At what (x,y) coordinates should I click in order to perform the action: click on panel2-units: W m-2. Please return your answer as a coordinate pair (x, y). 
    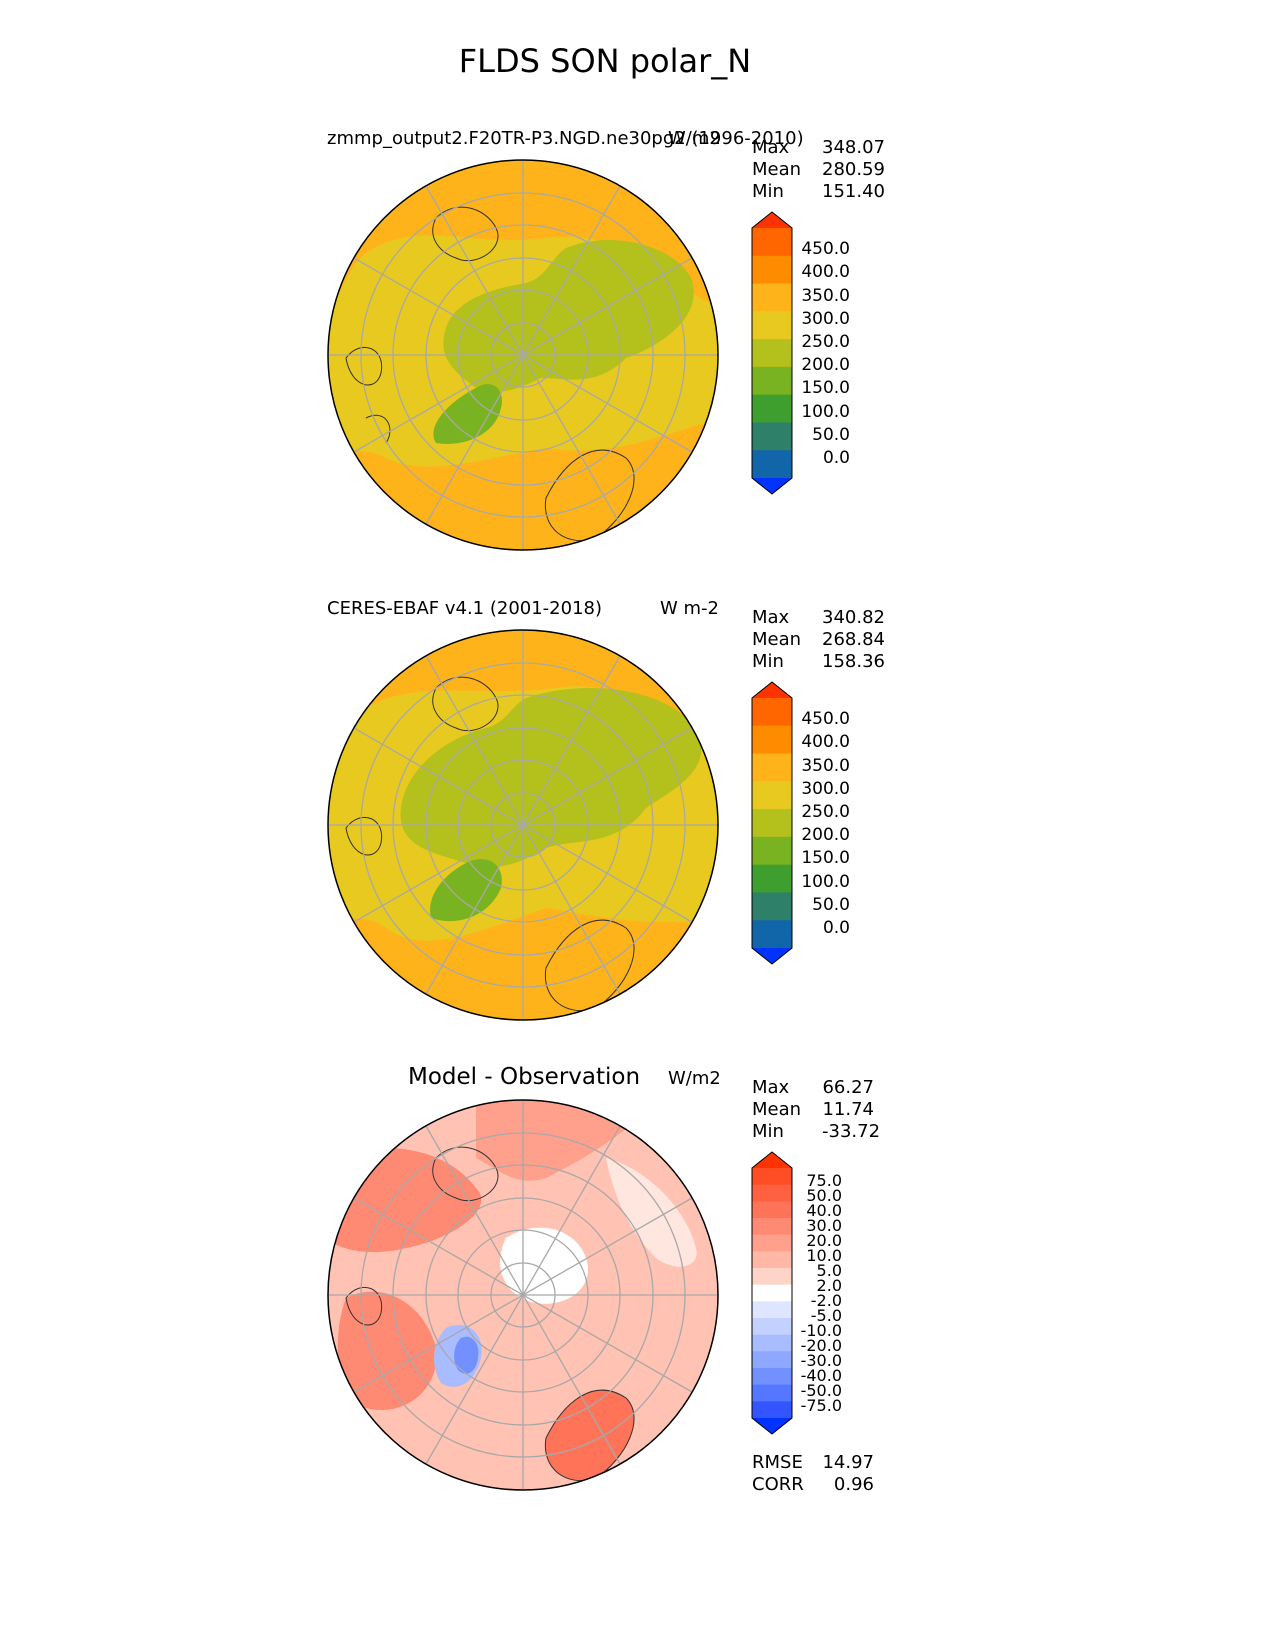
    Looking at the image, I should click on (690, 608).